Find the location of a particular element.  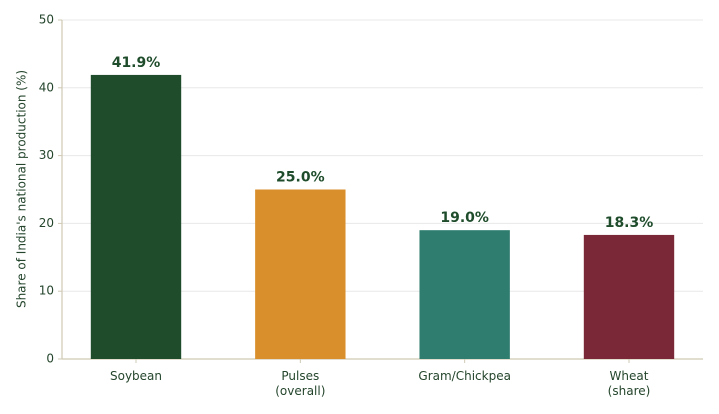

y-tick-label: 0 is located at coordinates (50, 359).